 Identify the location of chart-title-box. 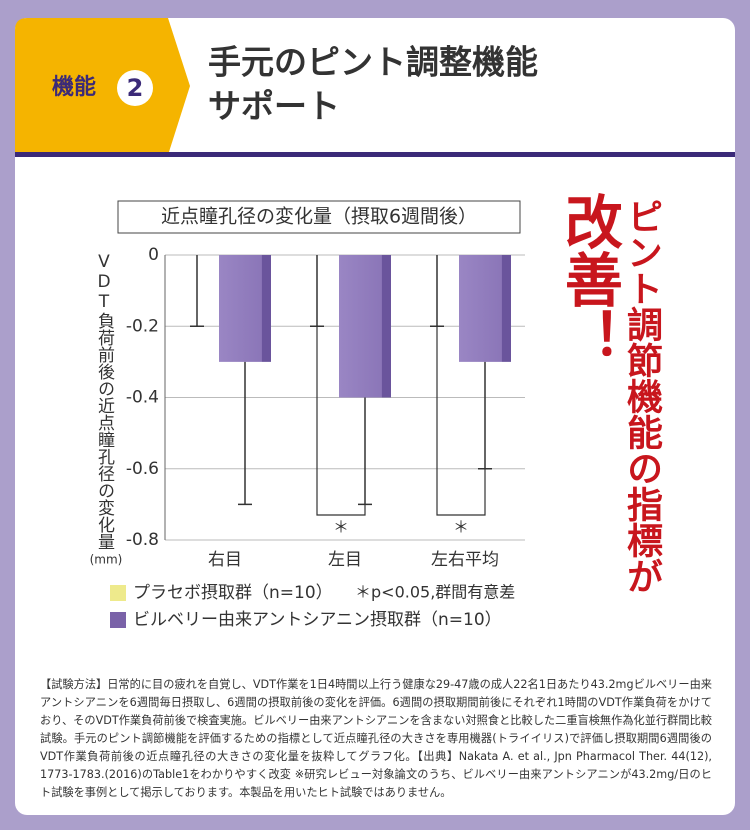
(319, 217).